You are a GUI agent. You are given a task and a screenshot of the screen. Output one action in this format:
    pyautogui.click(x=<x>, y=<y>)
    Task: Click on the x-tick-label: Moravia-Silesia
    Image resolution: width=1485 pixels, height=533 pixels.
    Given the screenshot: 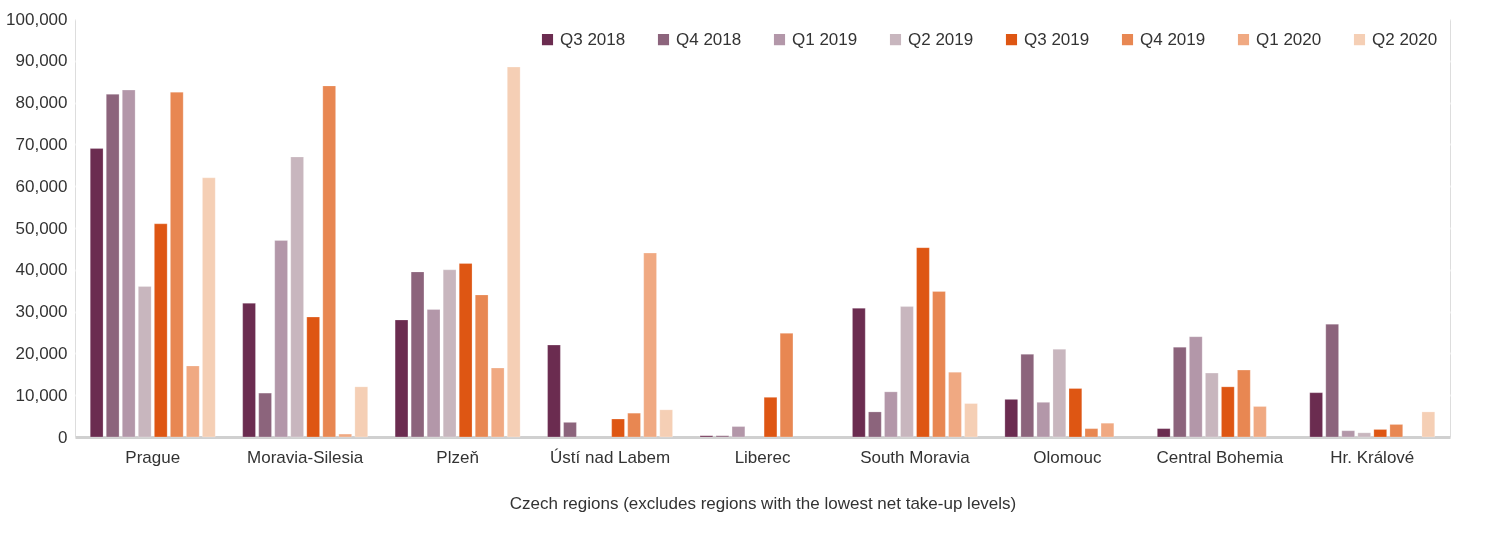 What is the action you would take?
    pyautogui.click(x=305, y=457)
    